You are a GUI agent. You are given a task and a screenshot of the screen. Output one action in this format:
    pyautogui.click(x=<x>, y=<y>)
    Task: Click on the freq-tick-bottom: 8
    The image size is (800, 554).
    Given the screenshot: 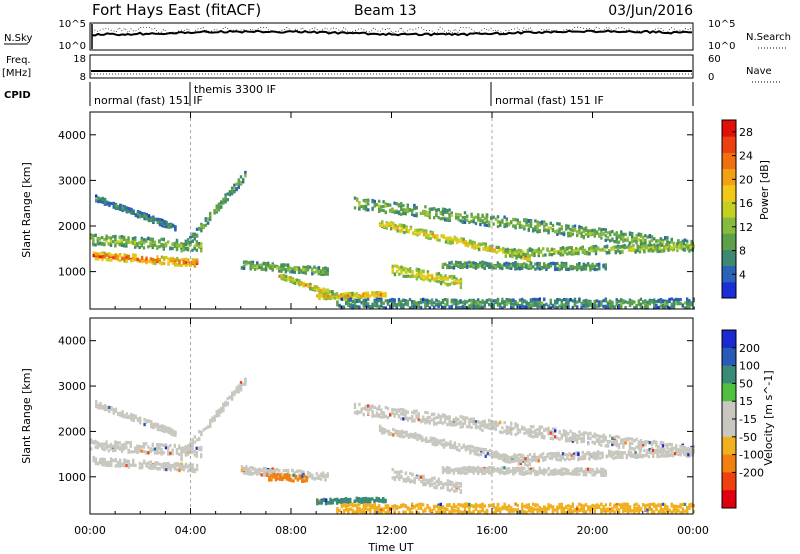 What is the action you would take?
    pyautogui.click(x=83, y=77)
    